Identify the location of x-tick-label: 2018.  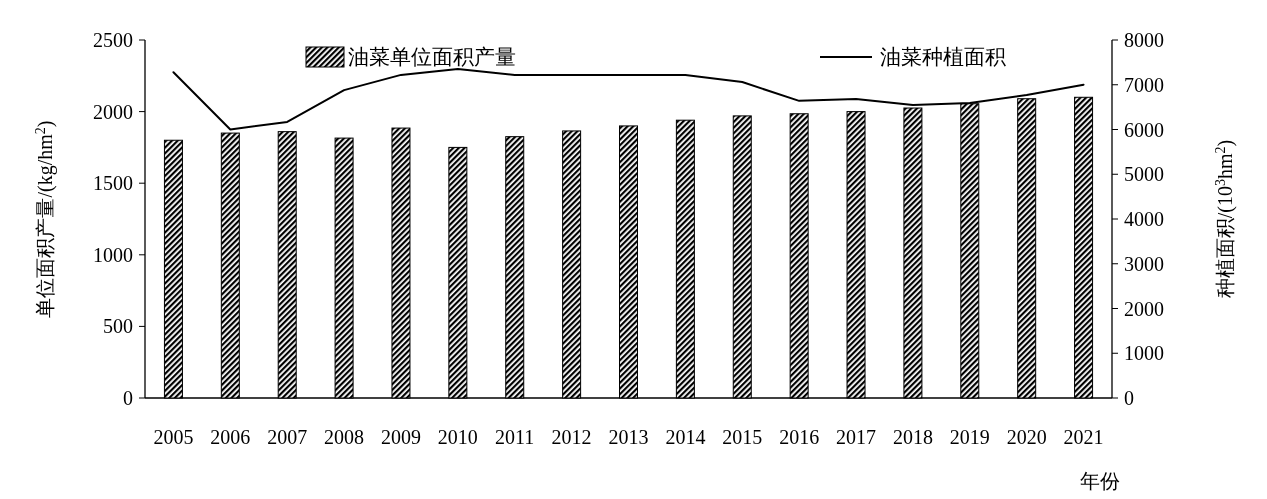
(912, 437).